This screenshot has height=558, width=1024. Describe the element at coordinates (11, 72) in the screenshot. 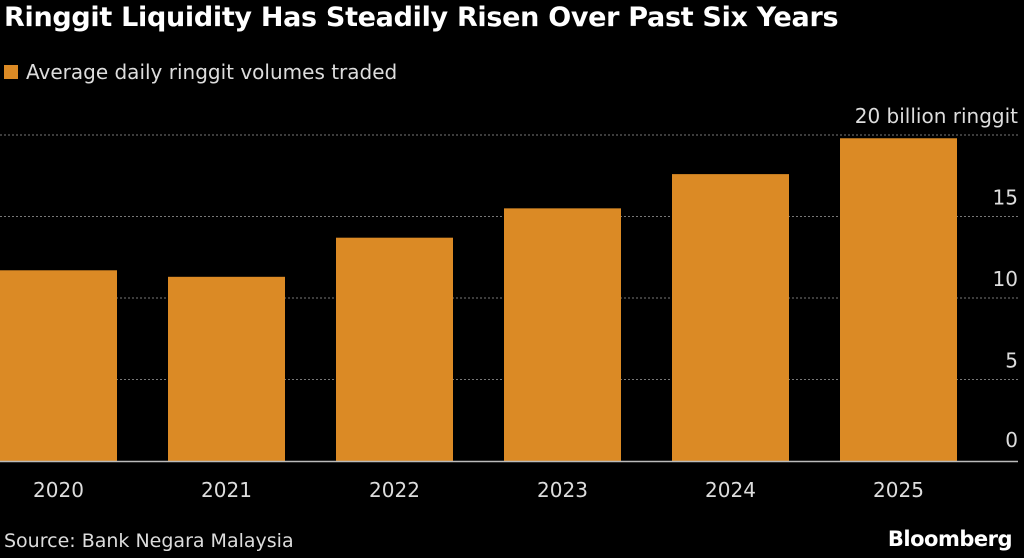

I see `legend-swatch` at that location.